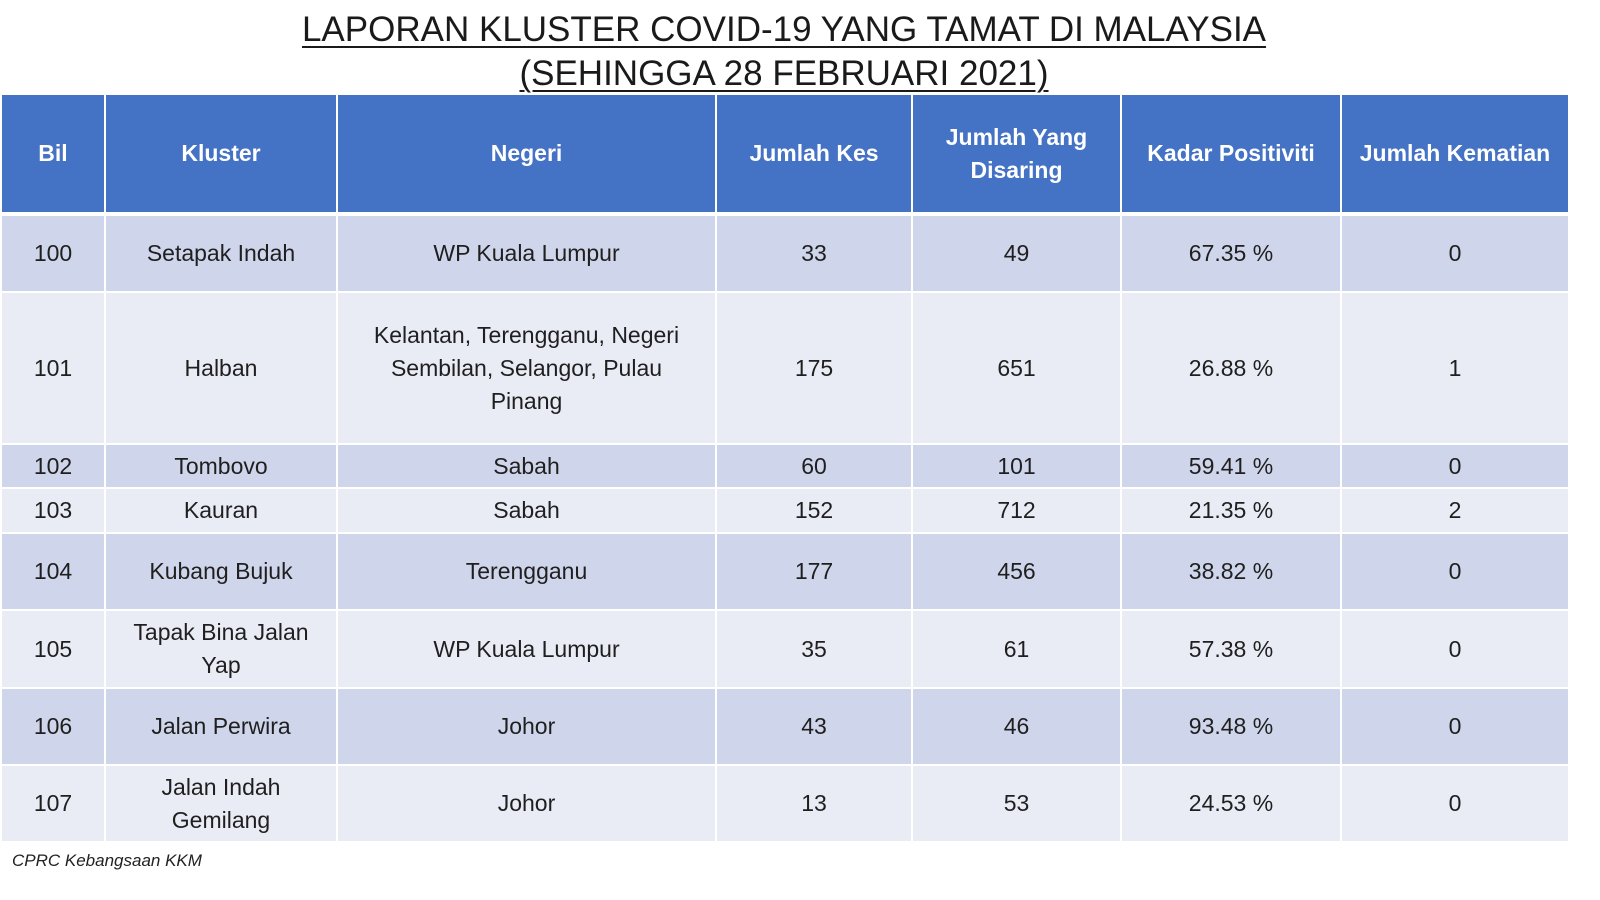 The width and height of the screenshot is (1600, 900). I want to click on cell-kadar-positiviti: 21.35 %, so click(1231, 510).